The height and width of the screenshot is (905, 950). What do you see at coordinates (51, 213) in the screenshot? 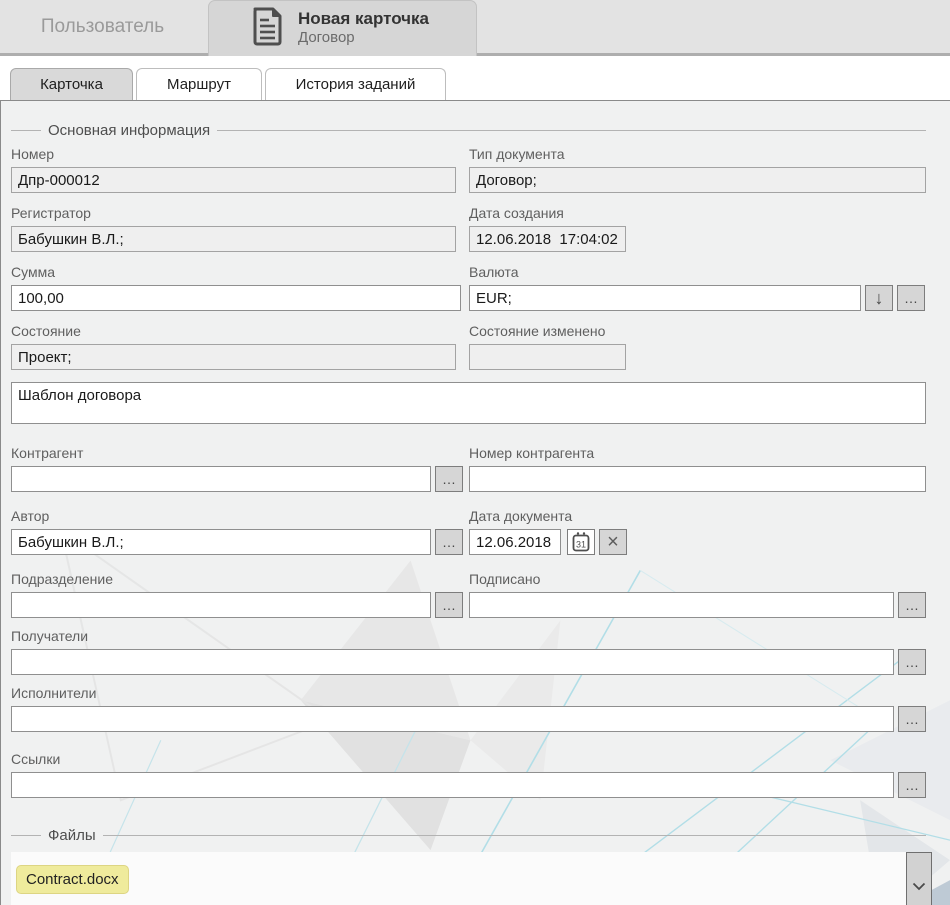
I see `registrator-label: Регистратор` at bounding box center [51, 213].